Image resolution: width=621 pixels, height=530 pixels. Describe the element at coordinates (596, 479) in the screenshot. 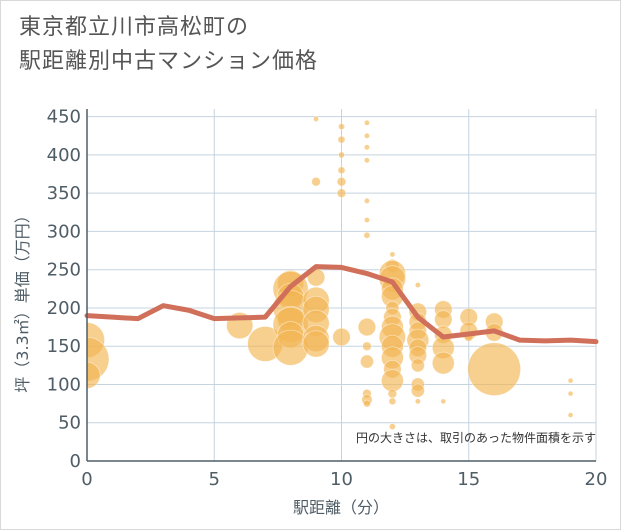

I see `x-tick-label: 20` at that location.